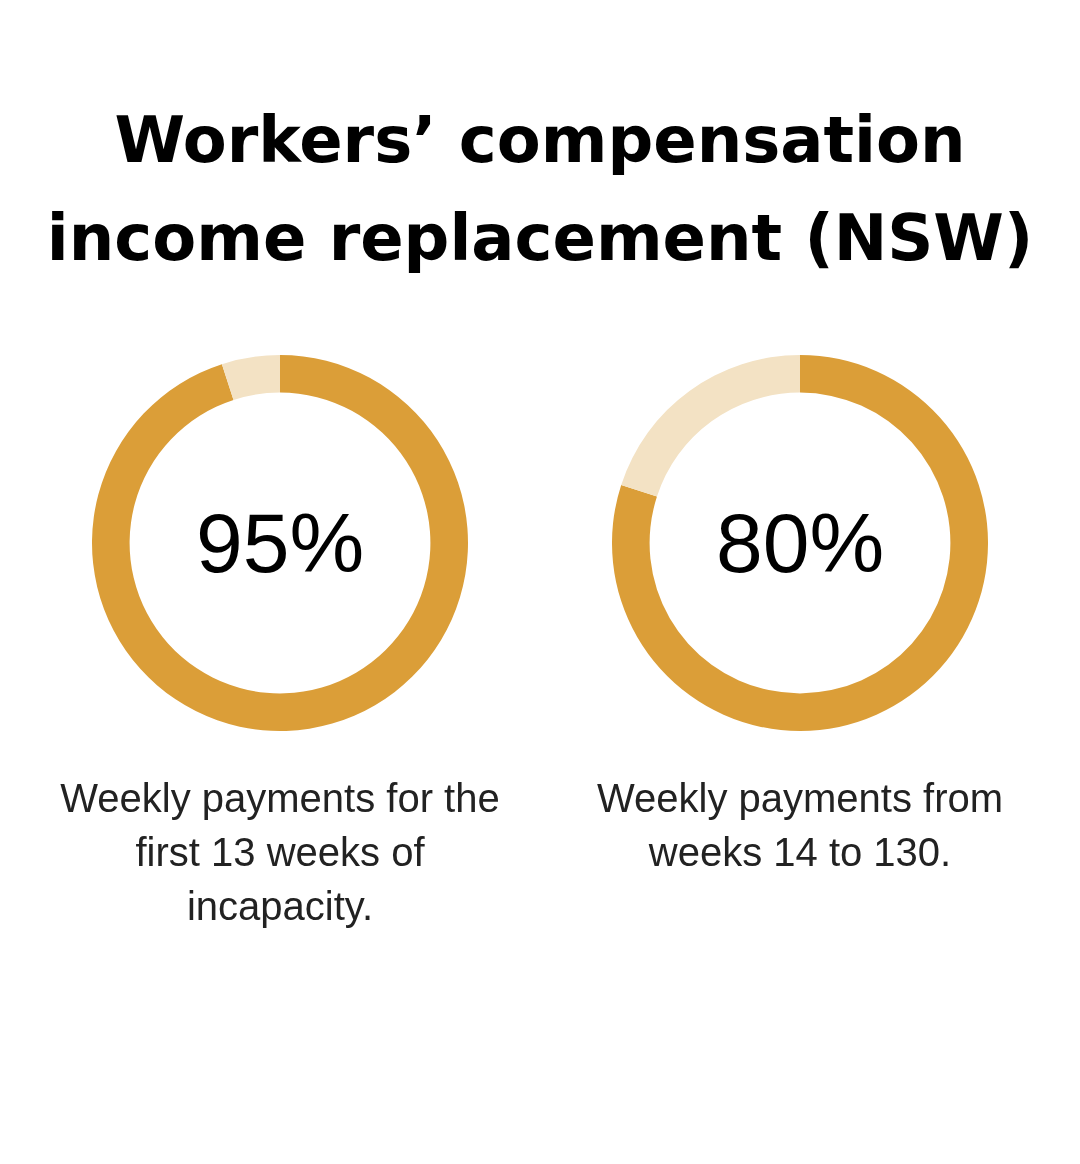 The image size is (1080, 1164). What do you see at coordinates (540, 189) in the screenshot?
I see `chart-title: Workers’ compensation income replacement (NSW)` at bounding box center [540, 189].